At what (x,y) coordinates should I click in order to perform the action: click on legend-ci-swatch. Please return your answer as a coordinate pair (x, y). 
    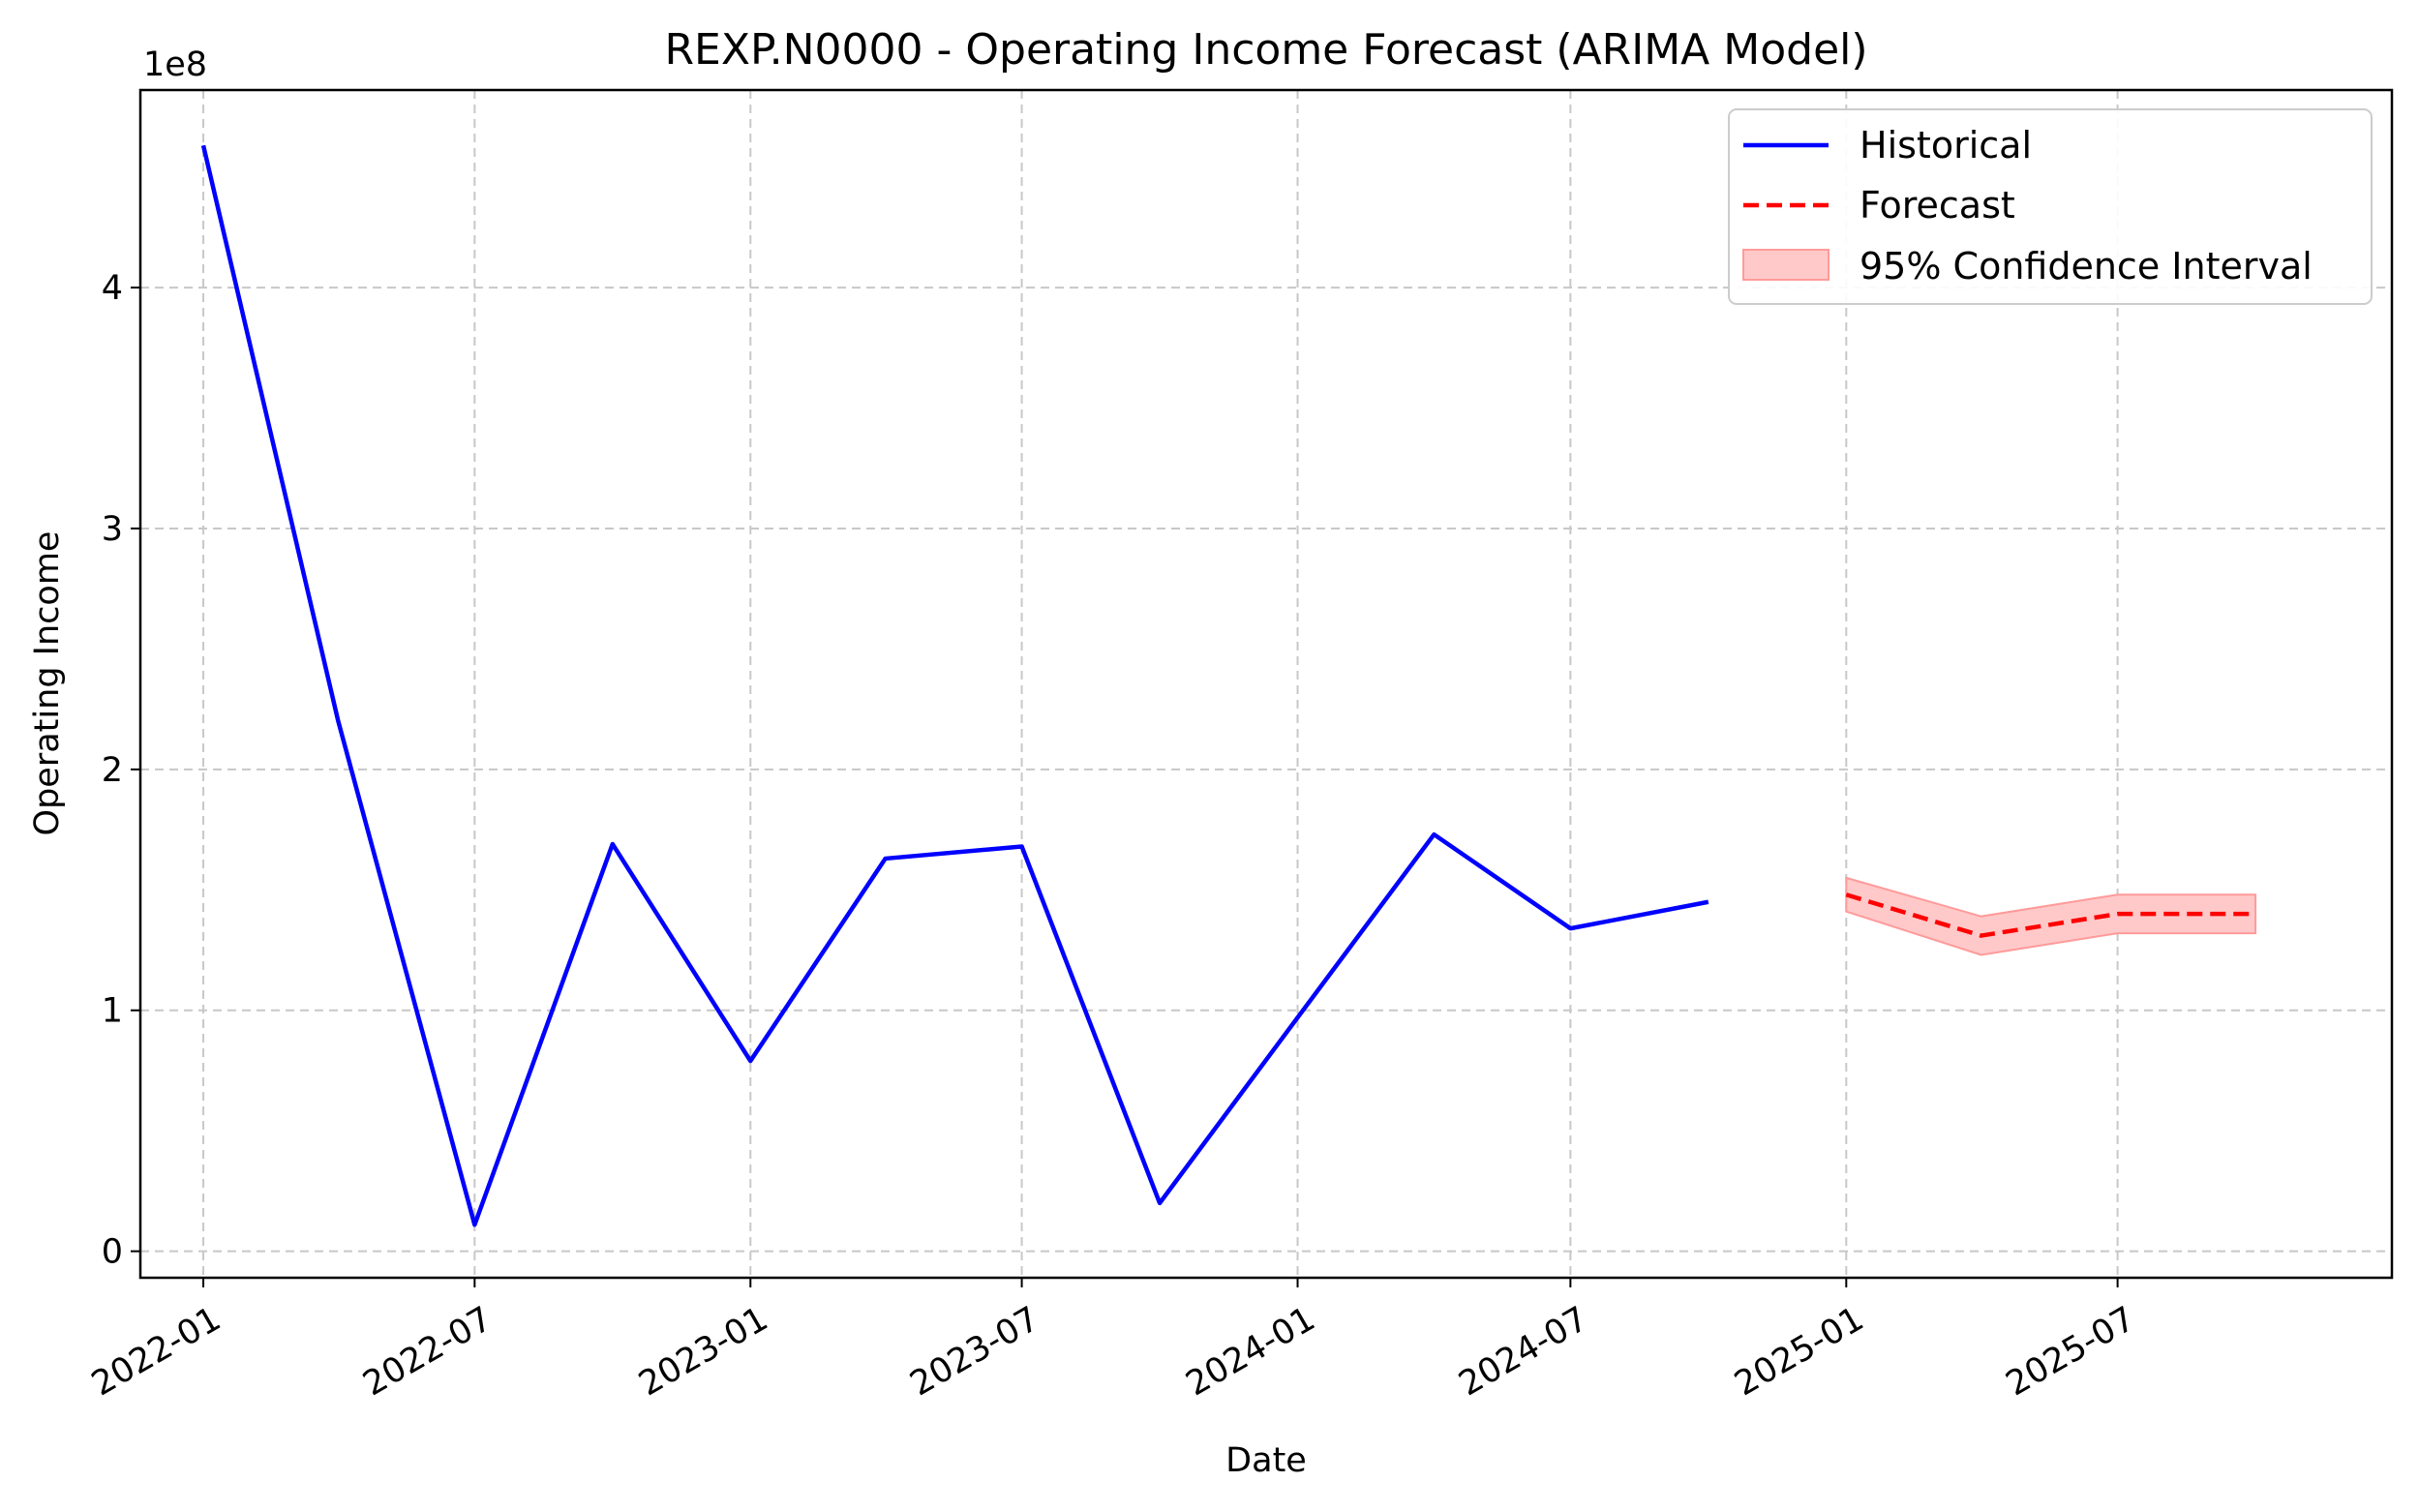
    Looking at the image, I should click on (1785, 265).